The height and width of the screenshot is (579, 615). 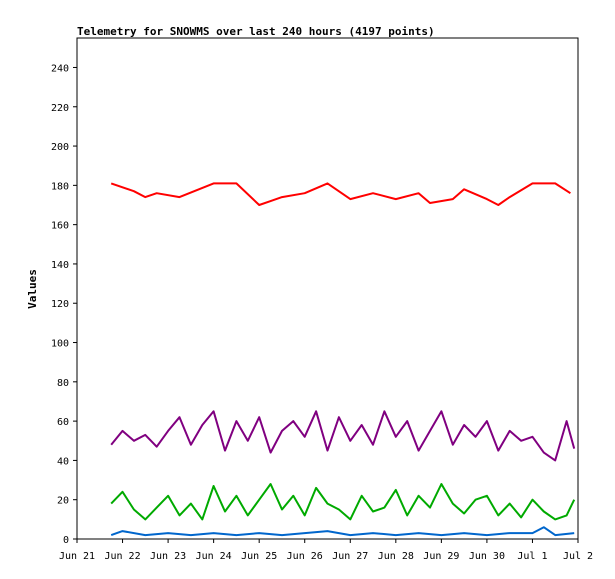 I want to click on y-tick-label: 200, so click(x=60, y=147).